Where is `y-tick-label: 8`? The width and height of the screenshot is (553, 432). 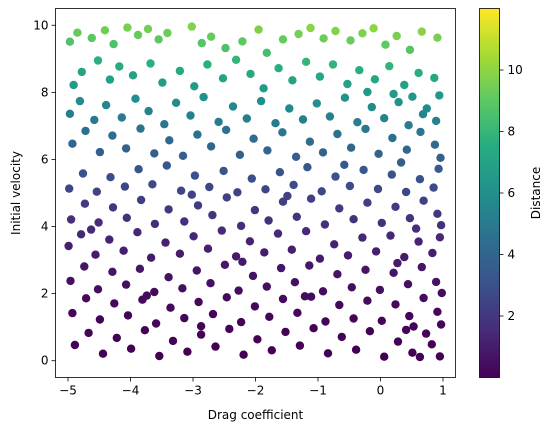 y-tick-label: 8 is located at coordinates (45, 92).